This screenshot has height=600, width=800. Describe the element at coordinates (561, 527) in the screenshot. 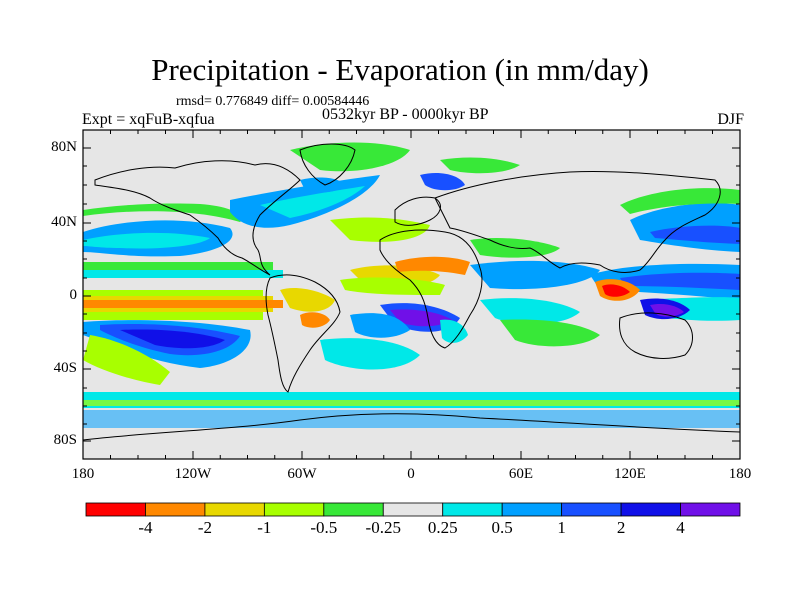

I see `colorbar-label: 1` at that location.